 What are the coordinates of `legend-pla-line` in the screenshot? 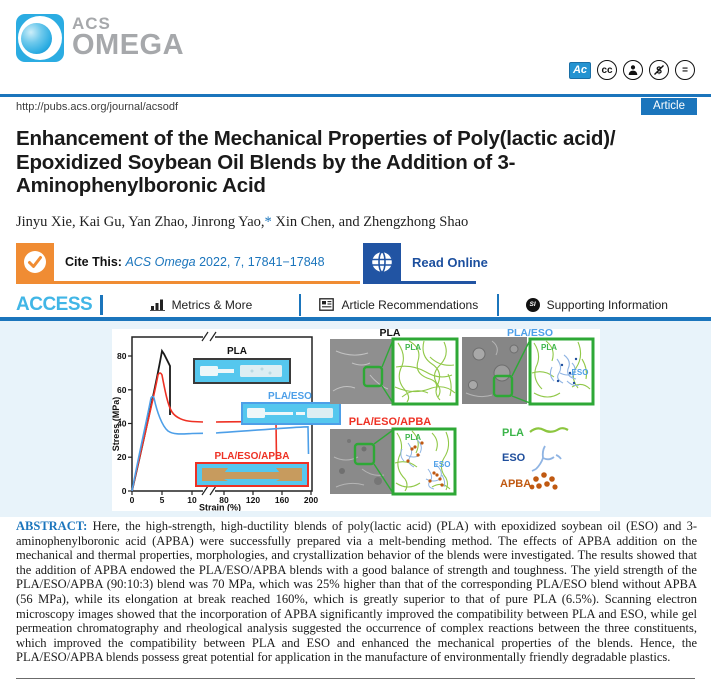 It's located at (549, 430).